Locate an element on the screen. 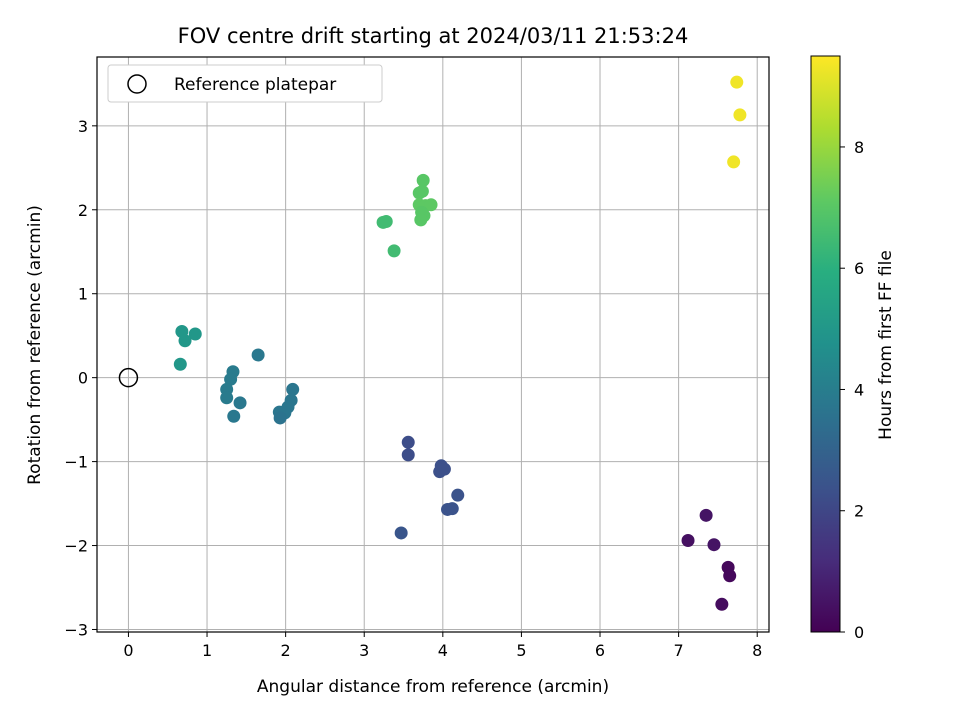 This screenshot has height=720, width=960. colorbar-label: Hours from first FF file is located at coordinates (886, 345).